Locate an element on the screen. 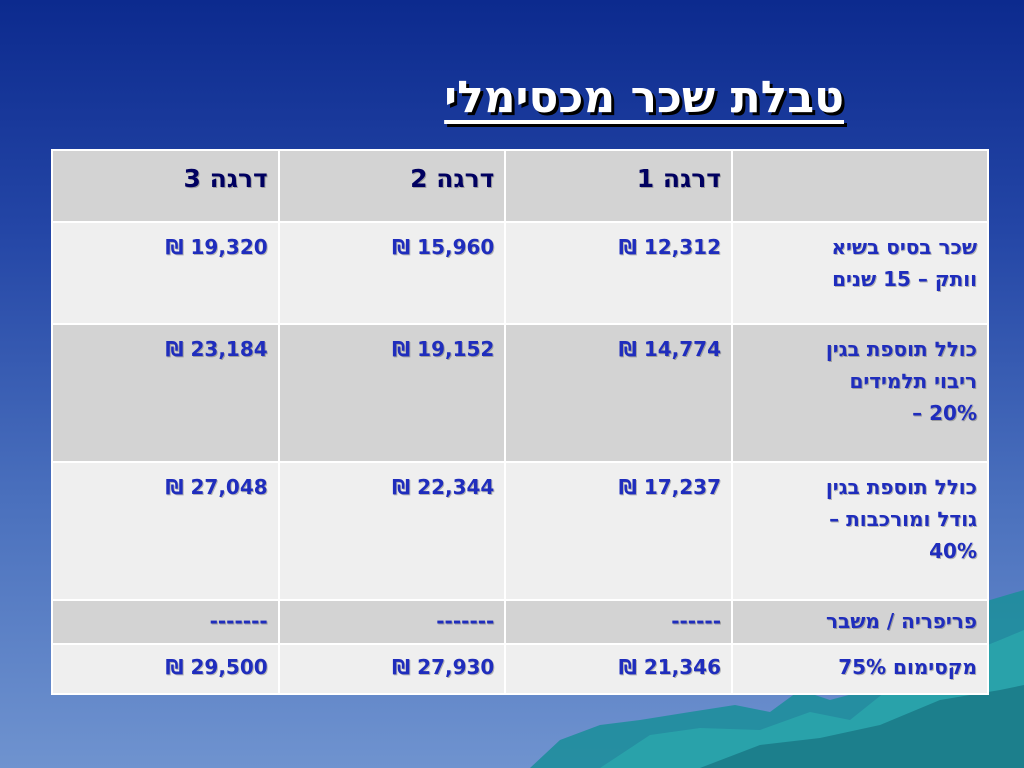 This screenshot has height=768, width=1024. table-row: פריפריה / משבר ------ ------- ------- is located at coordinates (520, 622).